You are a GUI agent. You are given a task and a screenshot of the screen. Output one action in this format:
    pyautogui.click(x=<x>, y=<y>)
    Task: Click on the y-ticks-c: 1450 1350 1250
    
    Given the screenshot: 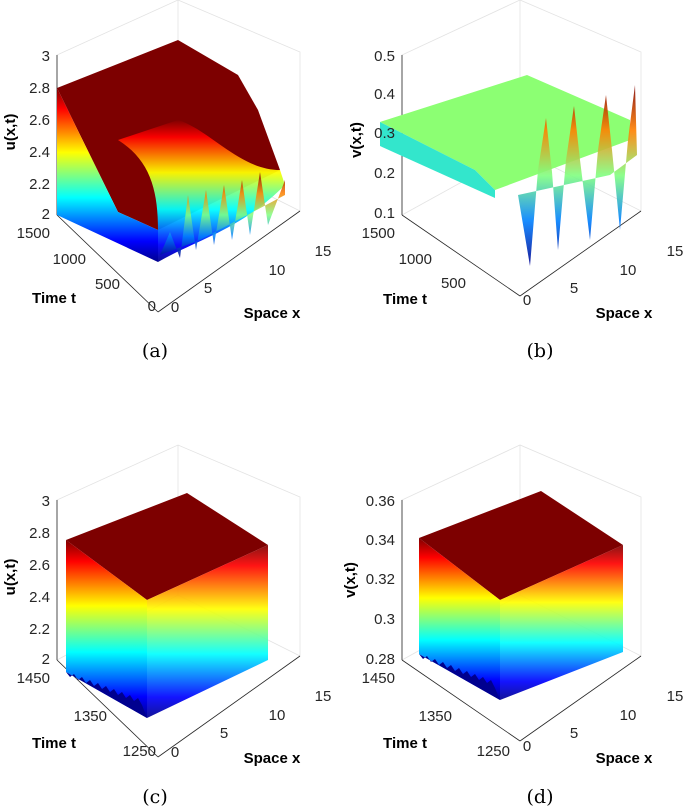 What is the action you would take?
    pyautogui.click(x=86, y=715)
    